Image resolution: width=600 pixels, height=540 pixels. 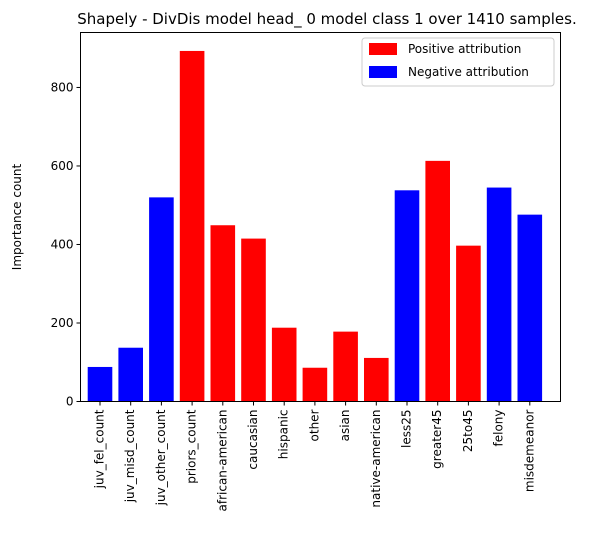 I want to click on x-tick-label: native-american, so click(x=376, y=459).